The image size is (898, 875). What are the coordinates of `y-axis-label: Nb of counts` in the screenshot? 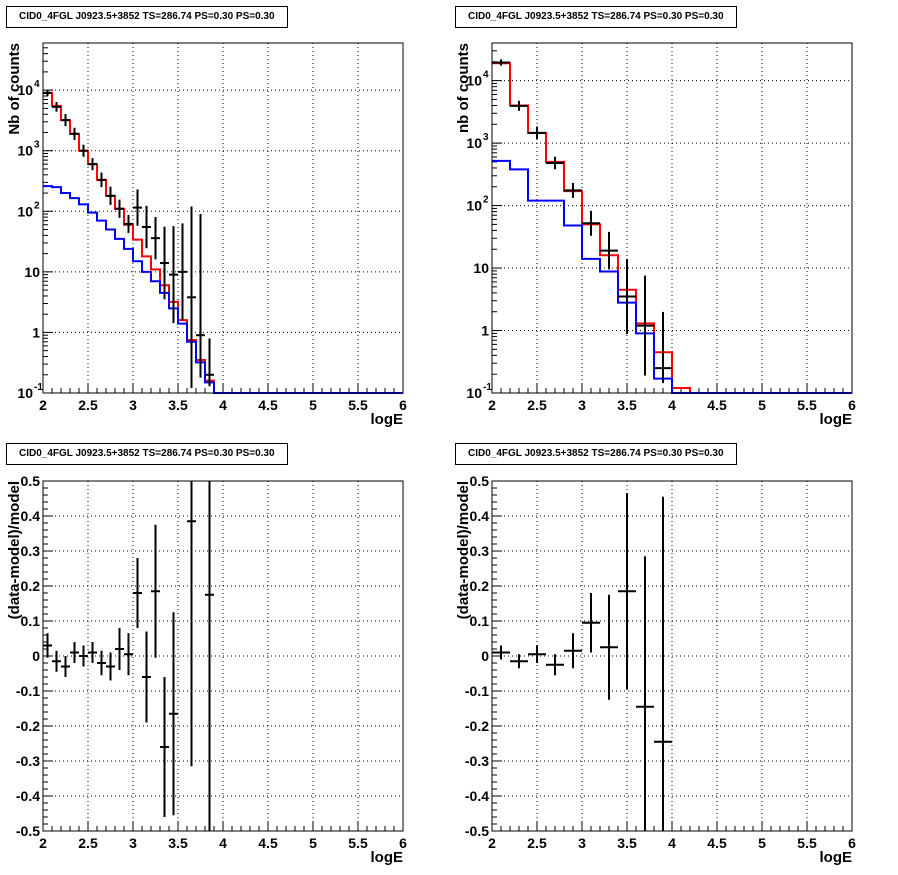 It's located at (14, 89).